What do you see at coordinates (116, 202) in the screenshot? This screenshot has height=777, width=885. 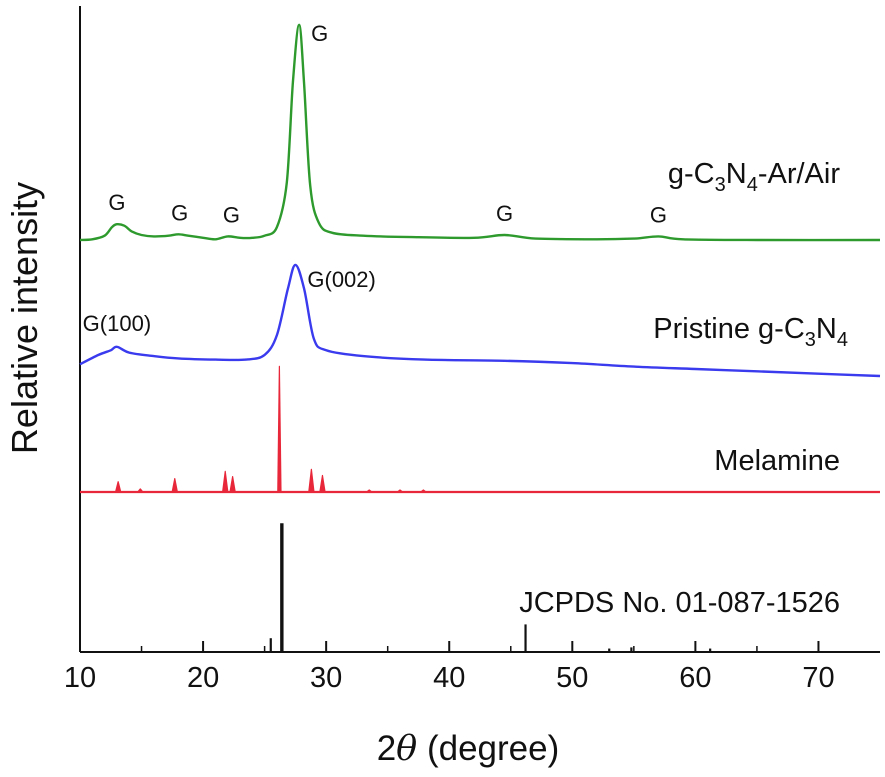 I see `peak-annotation-0: G` at bounding box center [116, 202].